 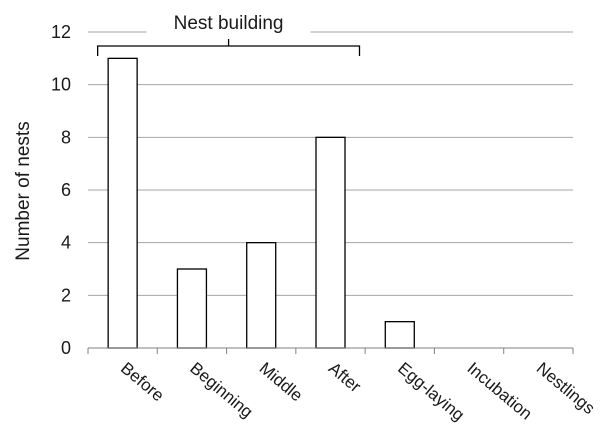 I want to click on x-tick-label: Incubation, so click(x=500, y=391).